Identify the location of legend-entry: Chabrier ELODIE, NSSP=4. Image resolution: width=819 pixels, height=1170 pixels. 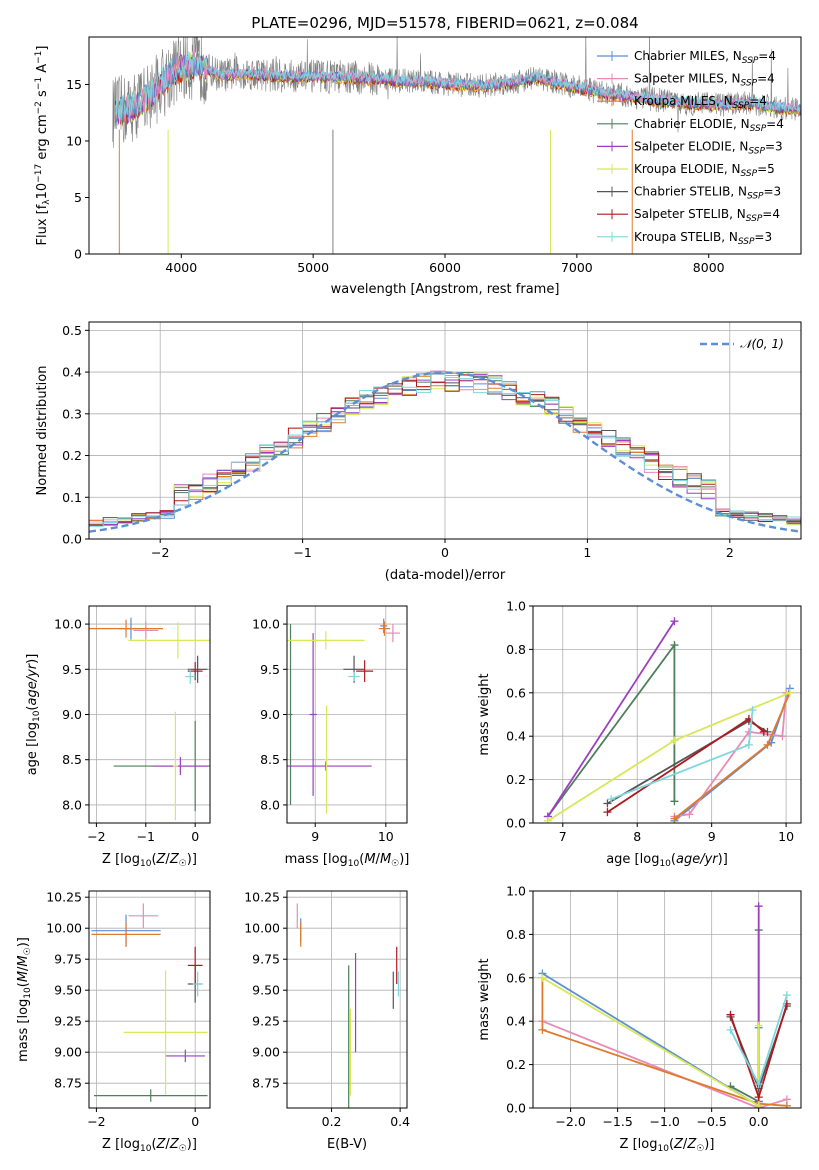
(709, 125).